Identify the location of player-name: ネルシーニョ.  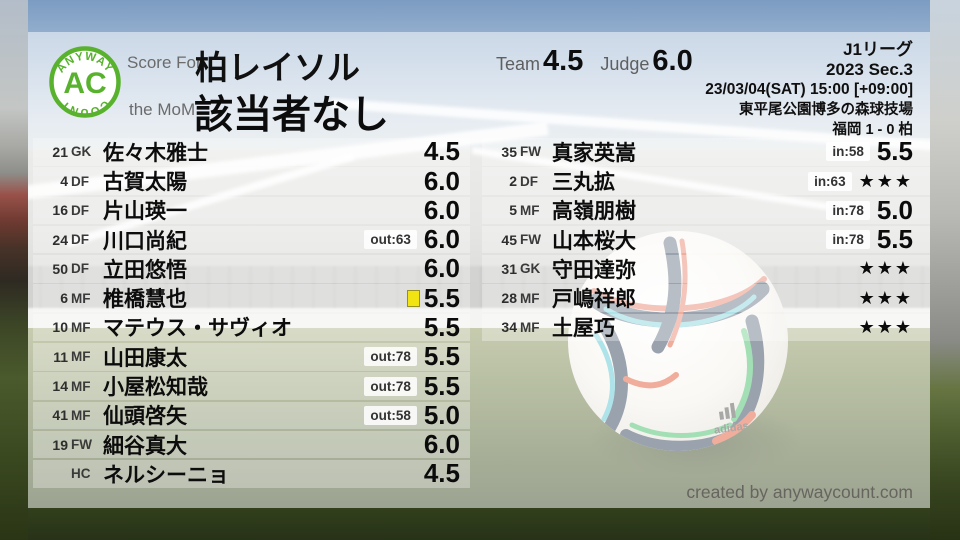
(166, 475).